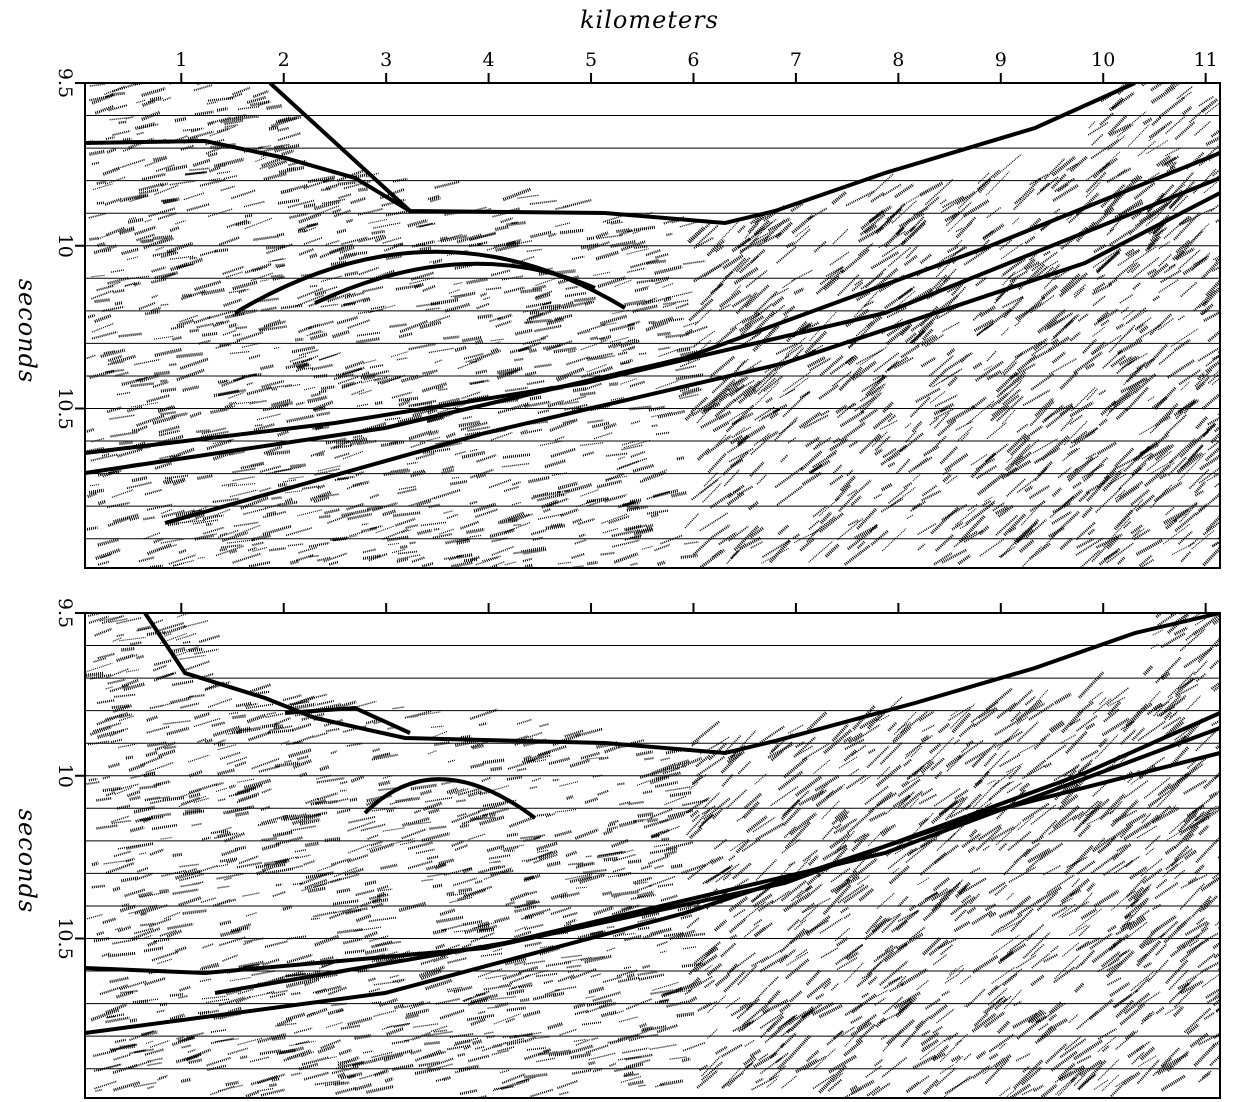 The width and height of the screenshot is (1241, 1102). Describe the element at coordinates (65, 408) in the screenshot. I see `y-tick-label: 10.5` at that location.